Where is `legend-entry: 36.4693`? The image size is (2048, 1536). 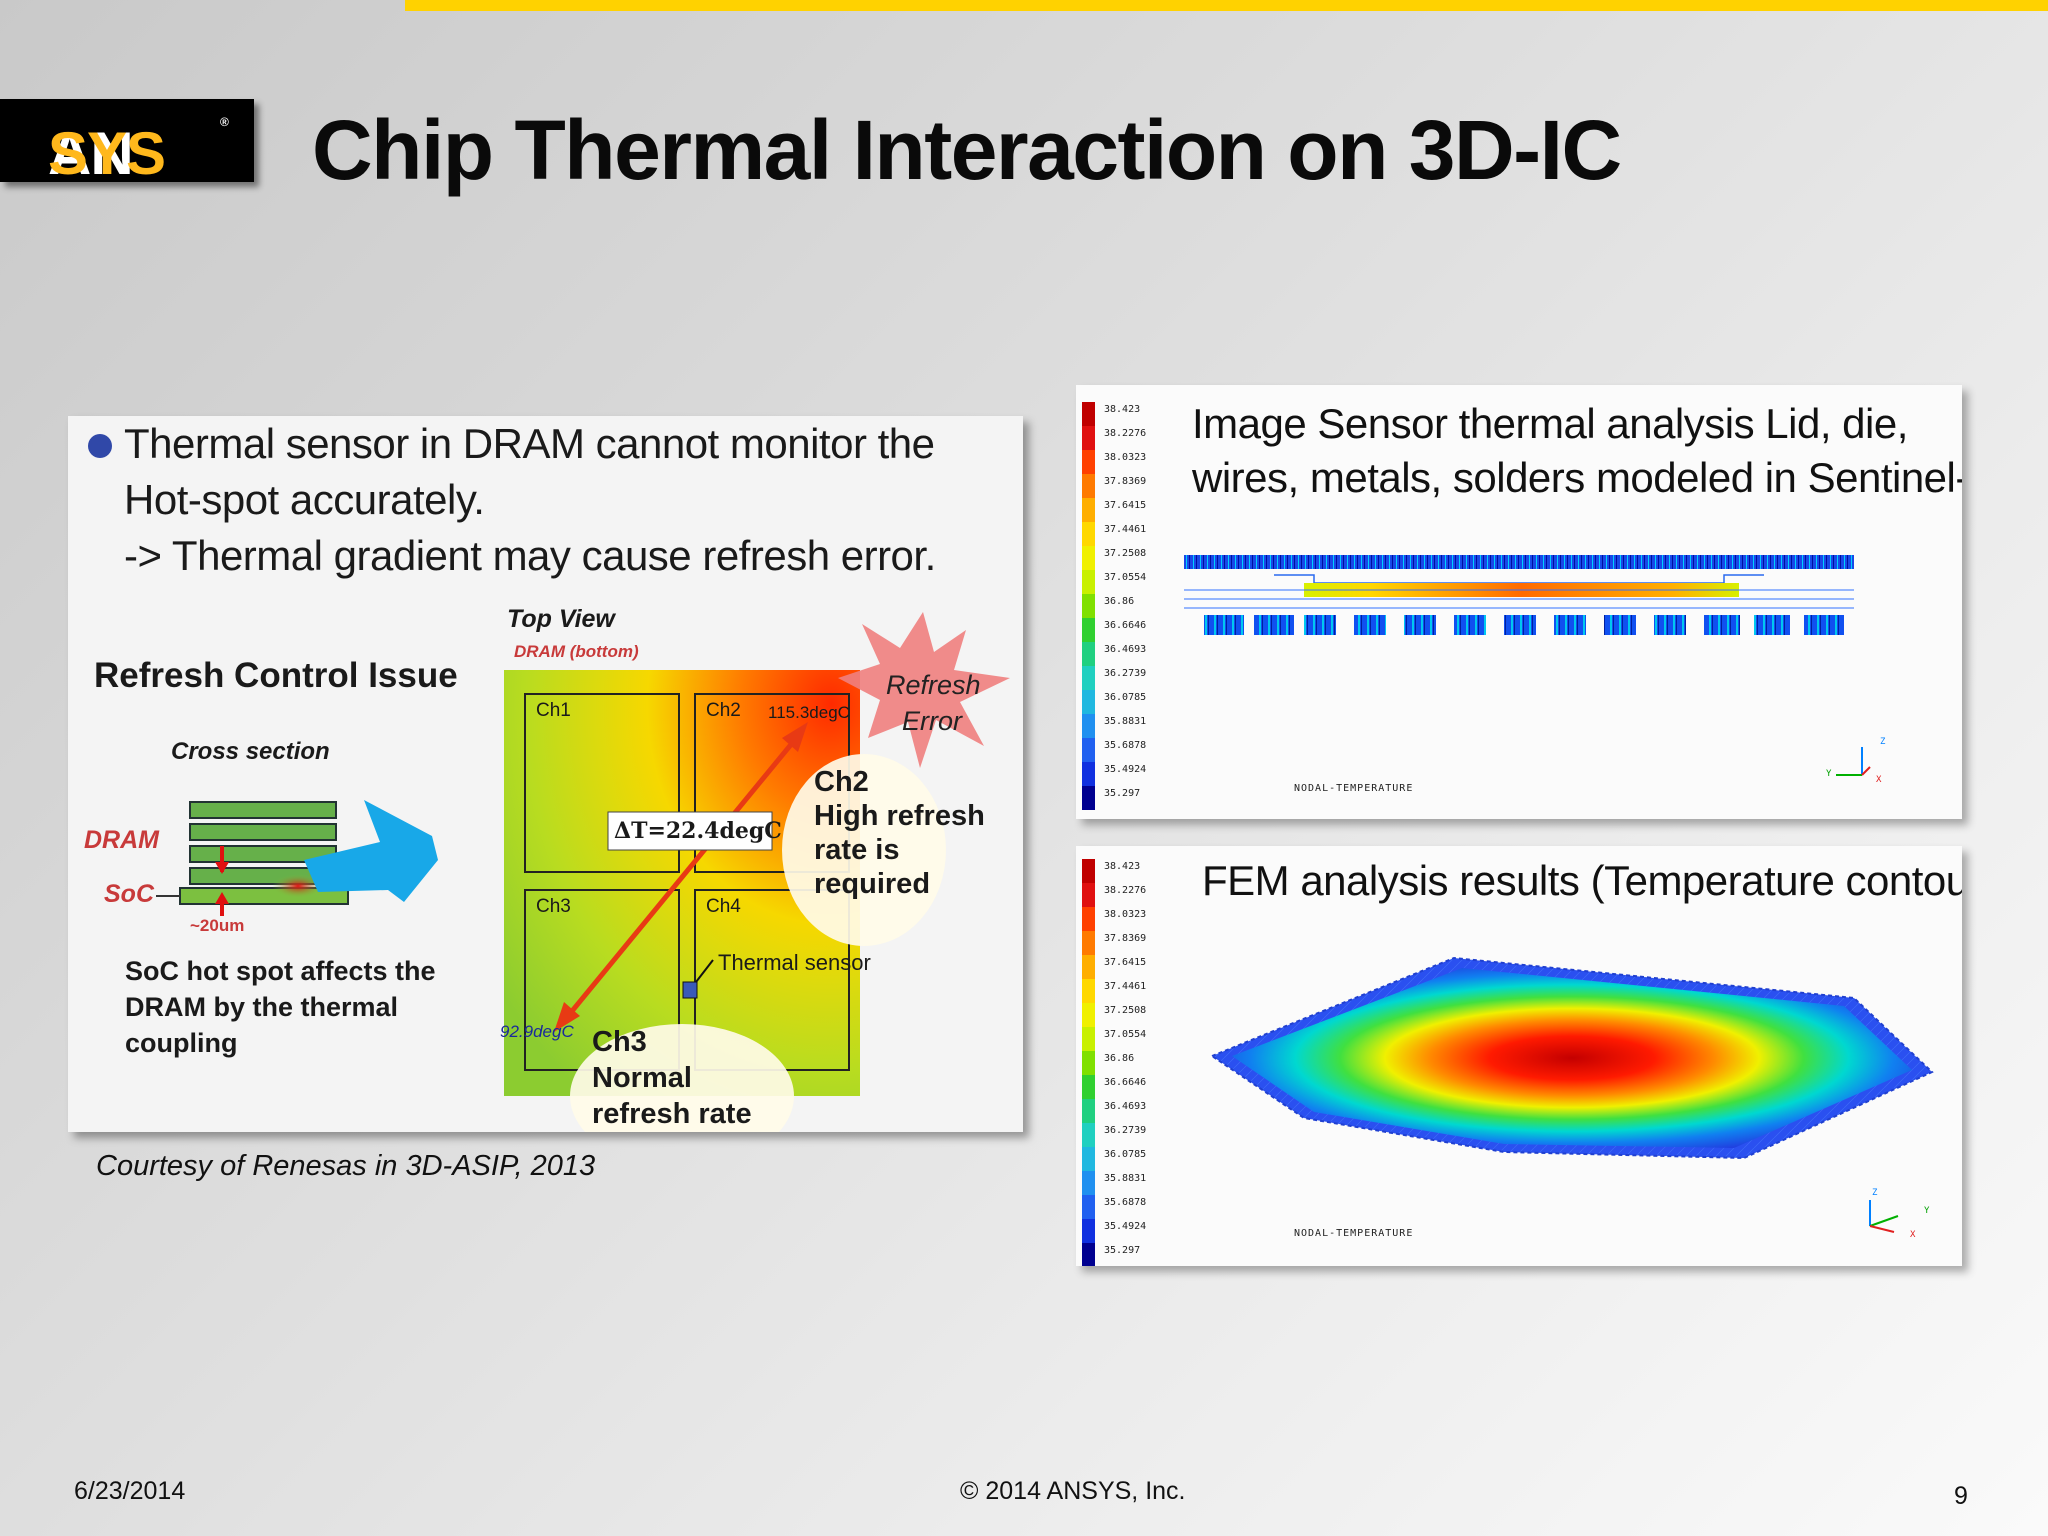 legend-entry: 36.4693 is located at coordinates (1117, 1111).